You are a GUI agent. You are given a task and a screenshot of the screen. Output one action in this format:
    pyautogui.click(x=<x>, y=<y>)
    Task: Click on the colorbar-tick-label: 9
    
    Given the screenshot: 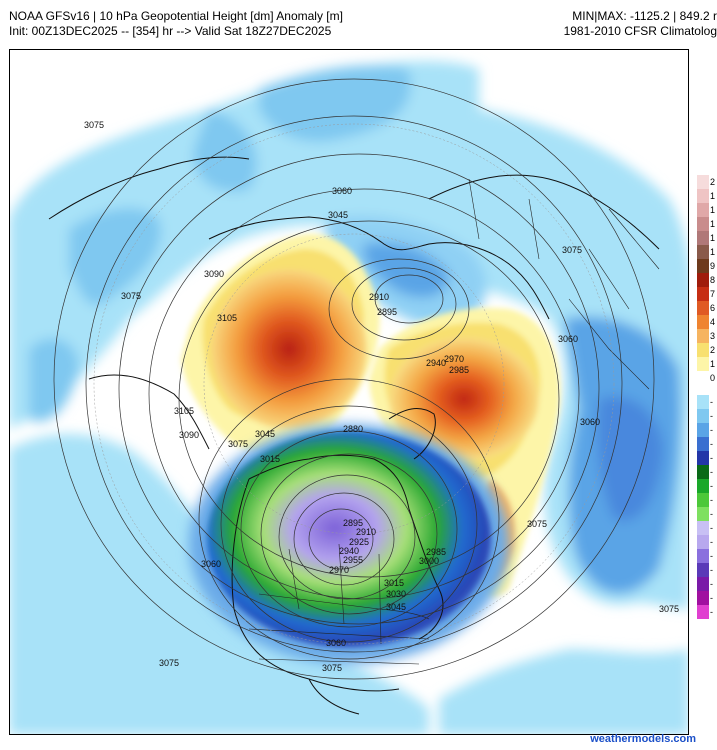 What is the action you would take?
    pyautogui.click(x=713, y=266)
    